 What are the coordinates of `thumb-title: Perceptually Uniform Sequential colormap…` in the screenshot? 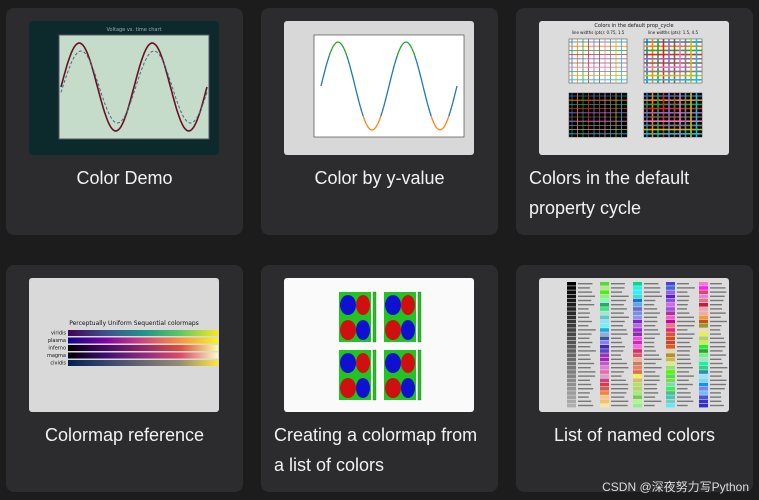 It's located at (134, 323).